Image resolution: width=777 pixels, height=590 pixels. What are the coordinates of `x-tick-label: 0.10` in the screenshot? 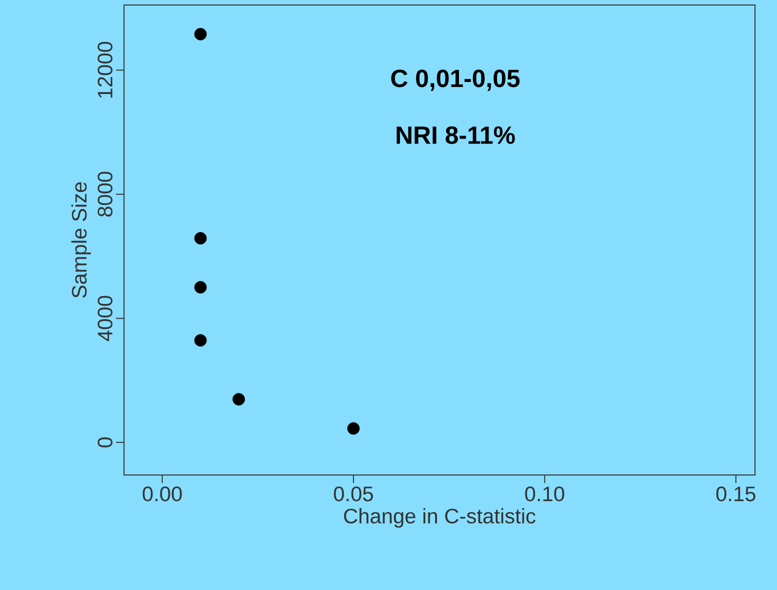 It's located at (544, 494).